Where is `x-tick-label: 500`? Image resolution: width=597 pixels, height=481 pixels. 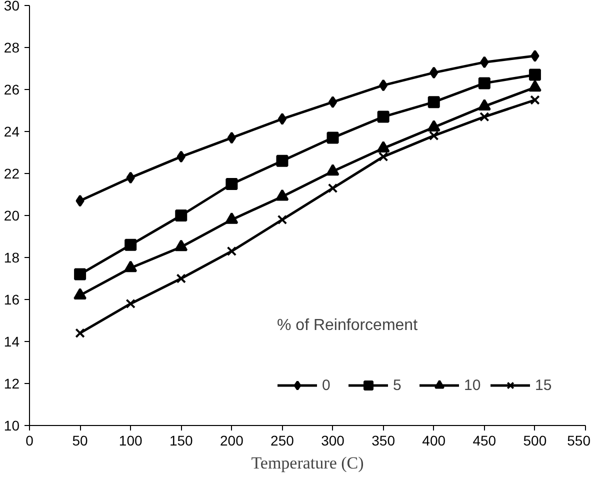 x-tick-label: 500 is located at coordinates (535, 440).